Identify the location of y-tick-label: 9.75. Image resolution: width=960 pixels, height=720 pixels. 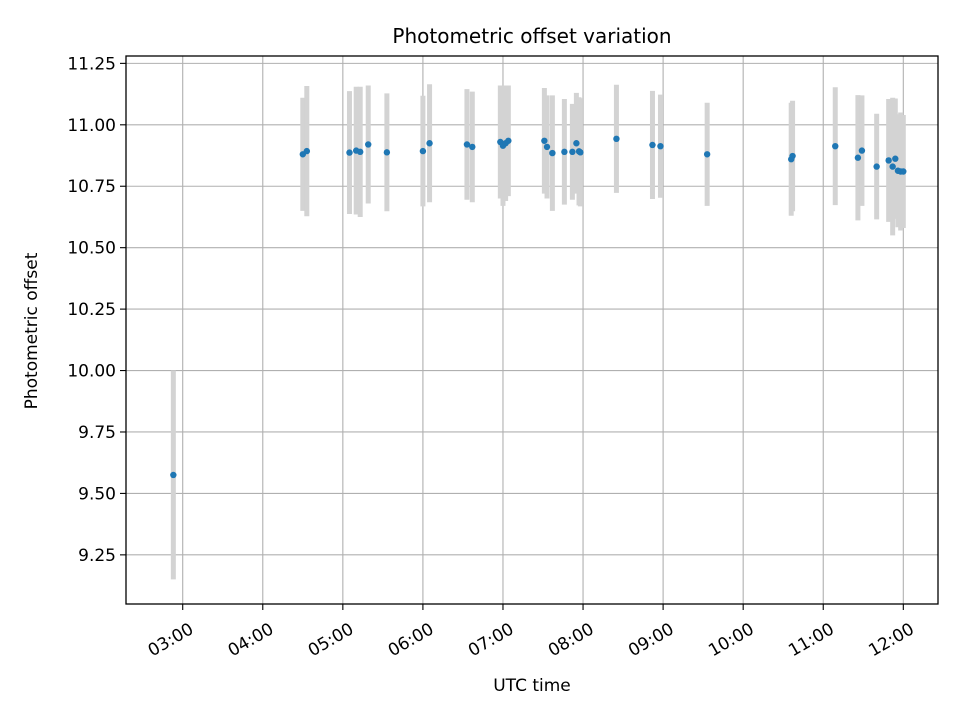
(97, 433).